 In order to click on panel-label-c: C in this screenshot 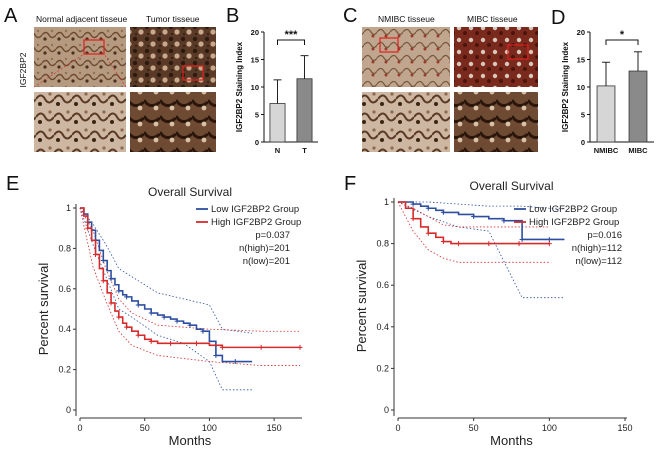, I will do `click(350, 16)`.